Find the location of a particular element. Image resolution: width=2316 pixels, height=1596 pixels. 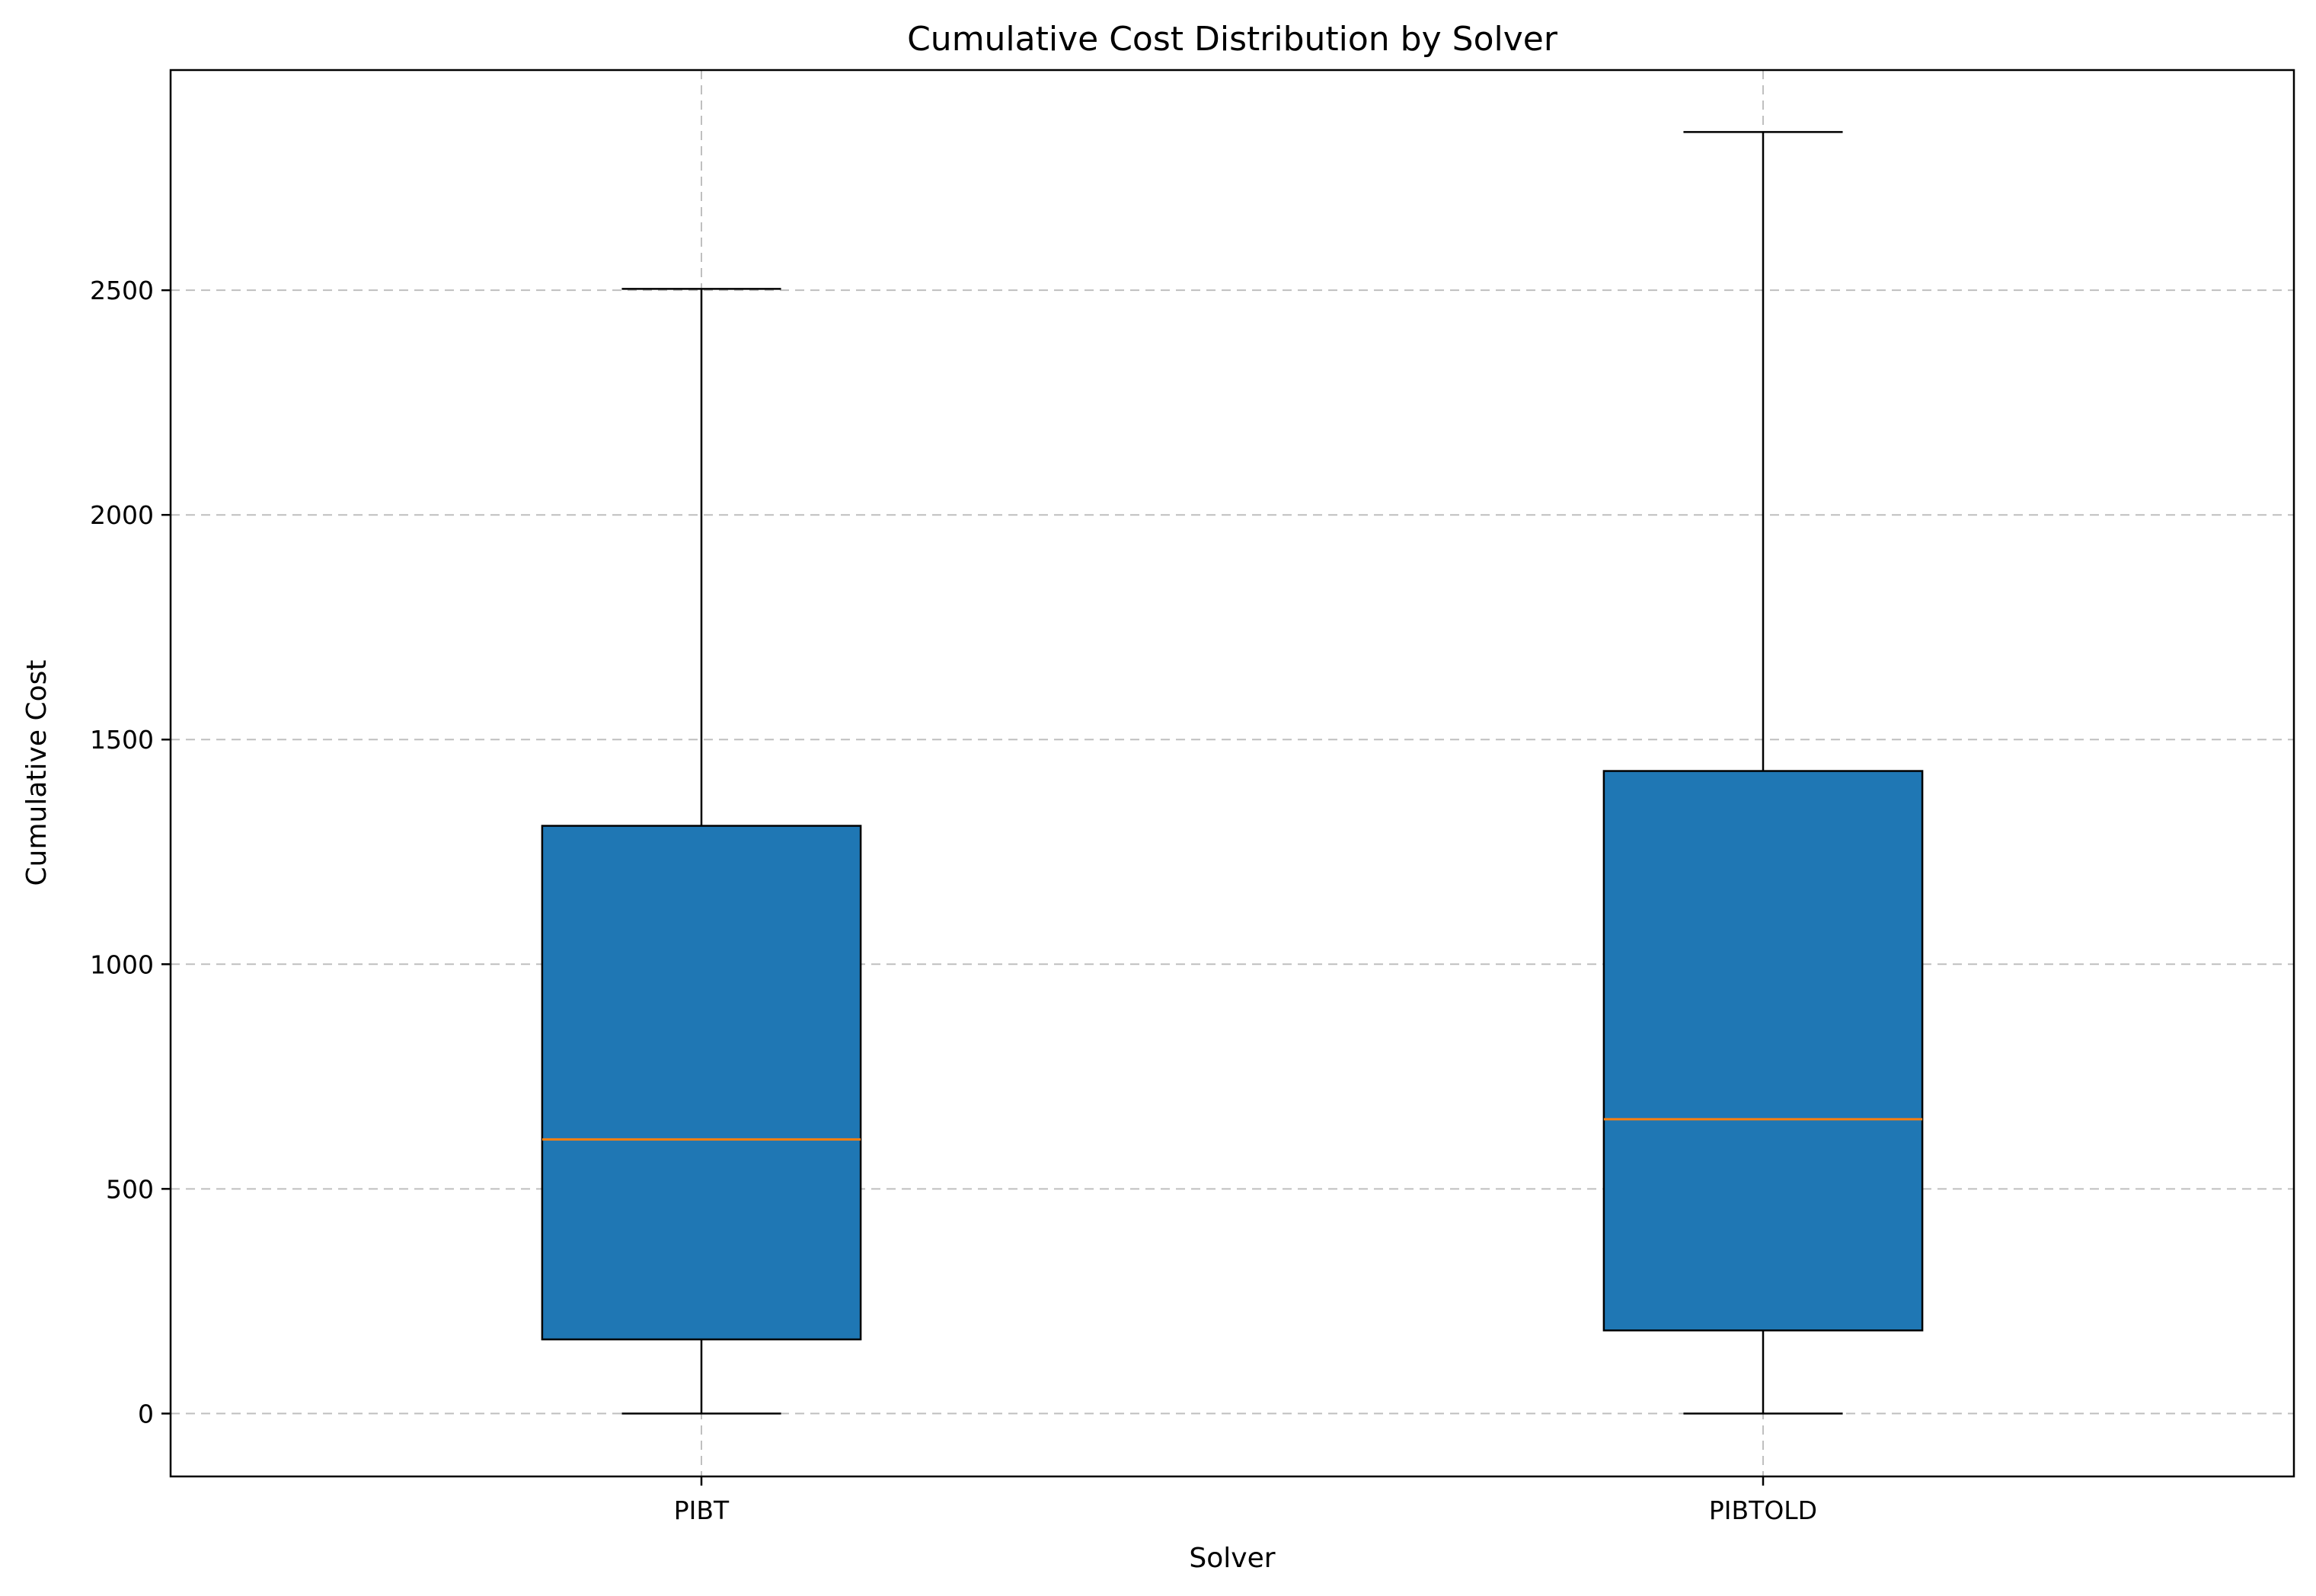

x-axis-ticks: PIBT PIBTOLD is located at coordinates (1245, 1500).